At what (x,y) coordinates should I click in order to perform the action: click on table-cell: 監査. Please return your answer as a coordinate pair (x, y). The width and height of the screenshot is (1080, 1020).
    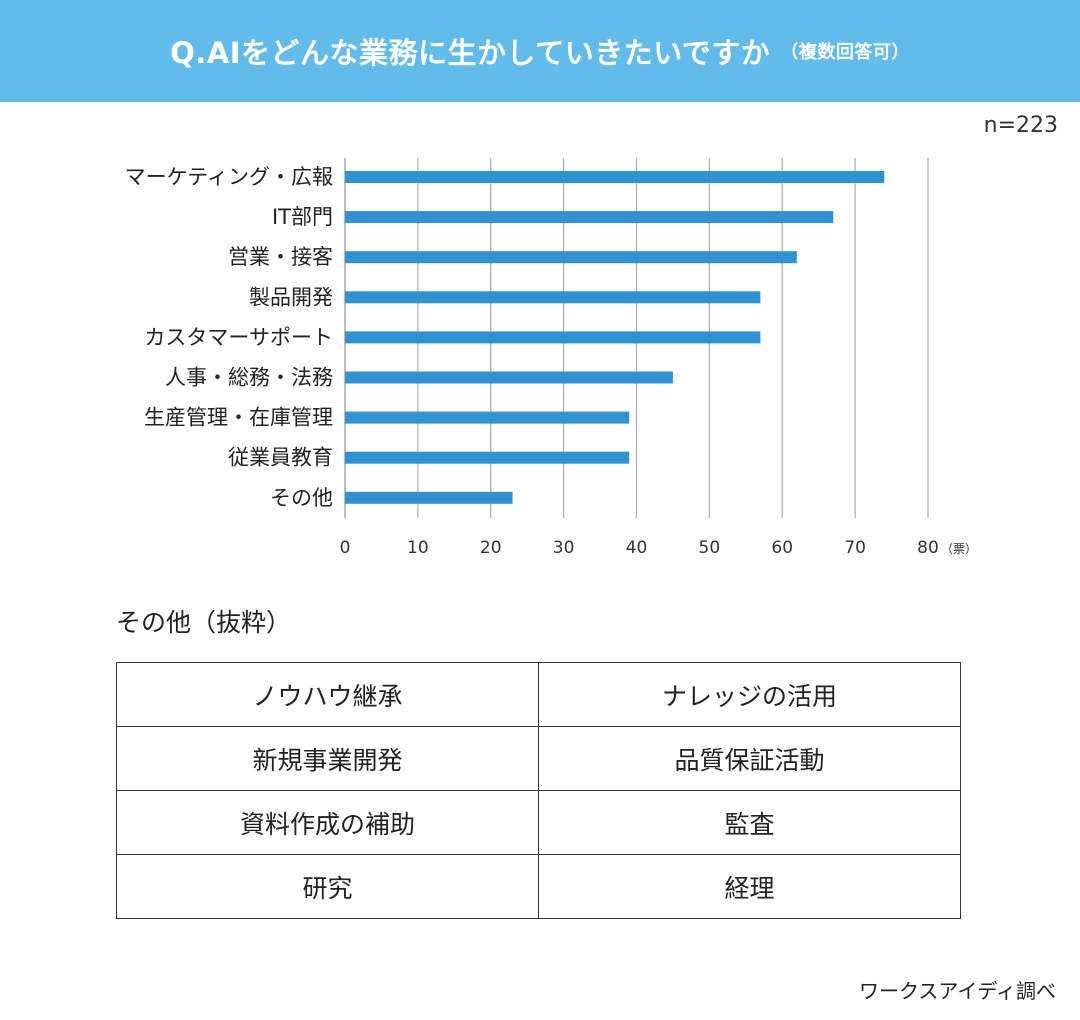
    Looking at the image, I should click on (749, 822).